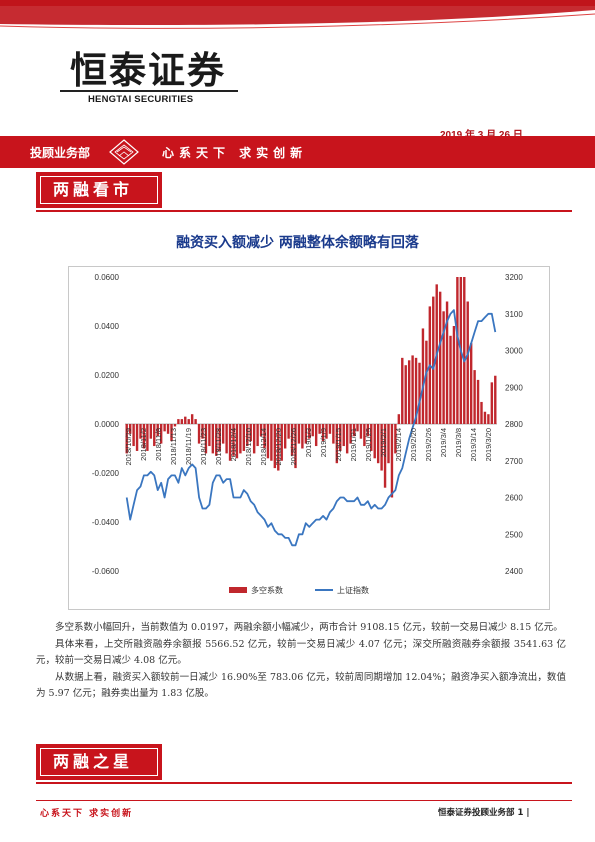 The height and width of the screenshot is (842, 595). What do you see at coordinates (60, 153) in the screenshot?
I see `department-label: 投顾业务部` at bounding box center [60, 153].